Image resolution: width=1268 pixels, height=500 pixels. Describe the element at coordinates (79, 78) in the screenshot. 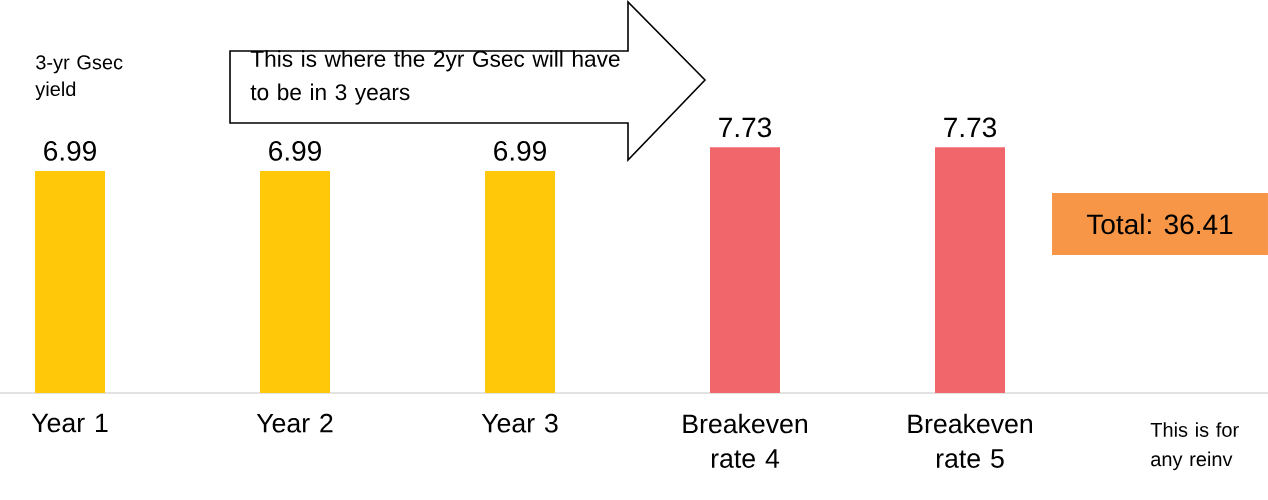

I see `text: 3-yr Gsec yield` at that location.